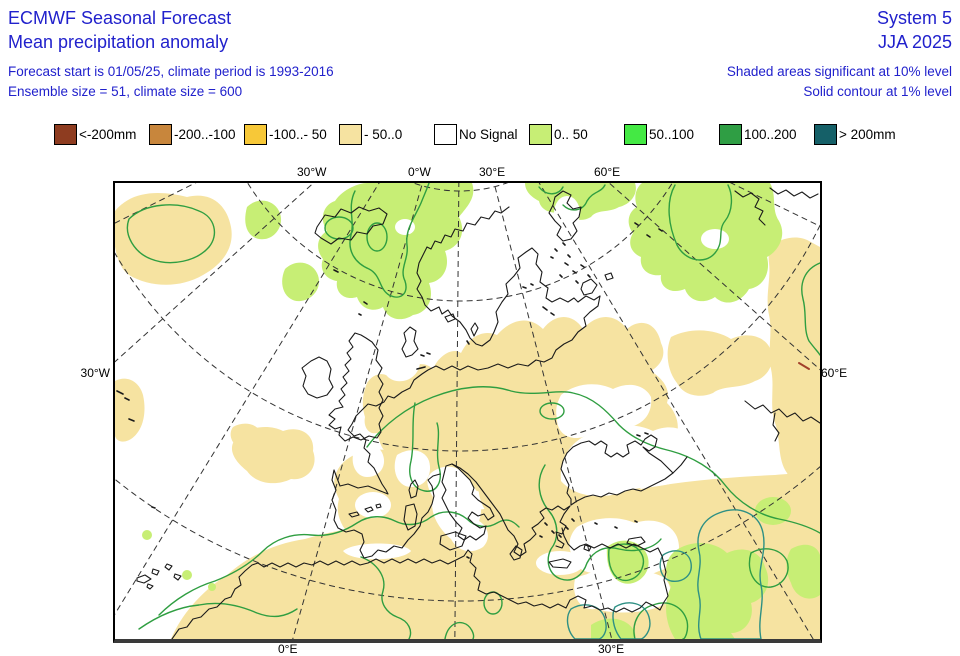 This screenshot has width=960, height=656. Describe the element at coordinates (298, 134) in the screenshot. I see `legend-label: -100..- 50` at that location.